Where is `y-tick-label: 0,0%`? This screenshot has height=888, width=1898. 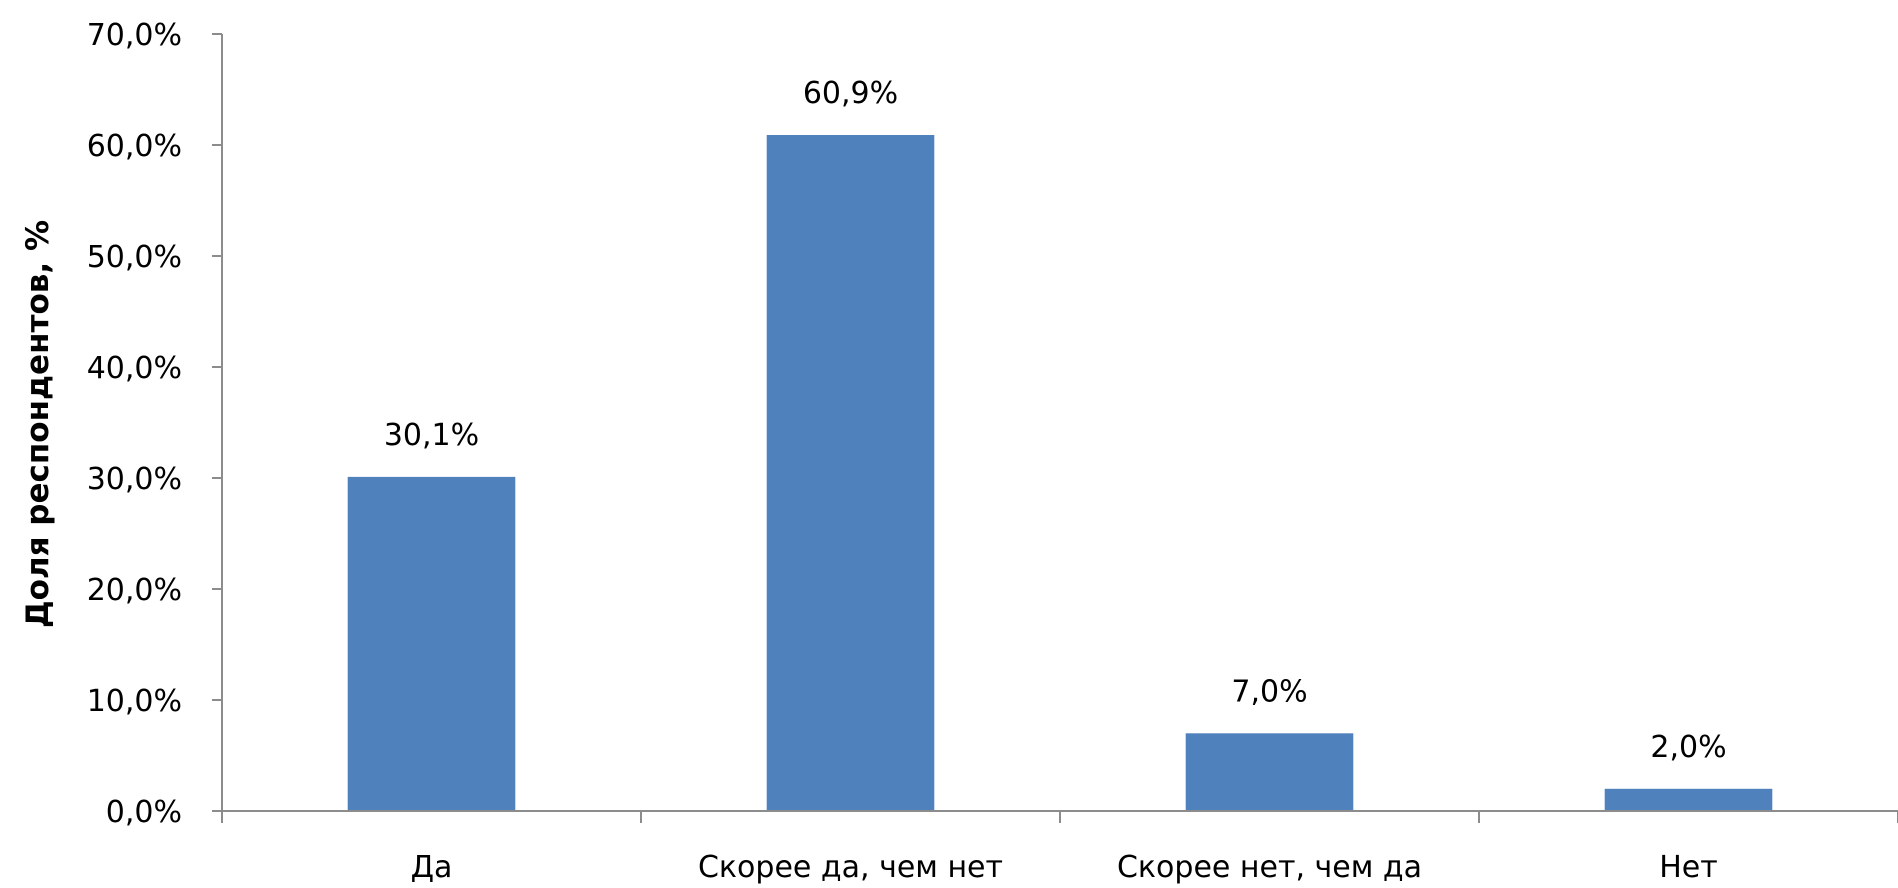
y-tick-label: 0,0% is located at coordinates (144, 812).